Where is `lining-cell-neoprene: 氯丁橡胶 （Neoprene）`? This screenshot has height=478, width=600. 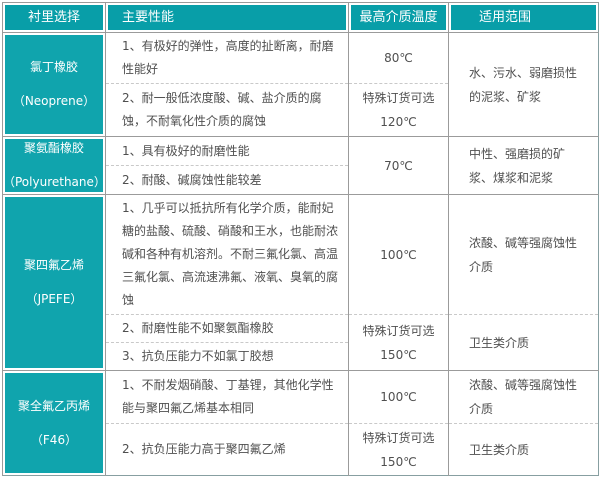 lining-cell-neoprene: 氯丁橡胶 （Neoprene） is located at coordinates (54, 84).